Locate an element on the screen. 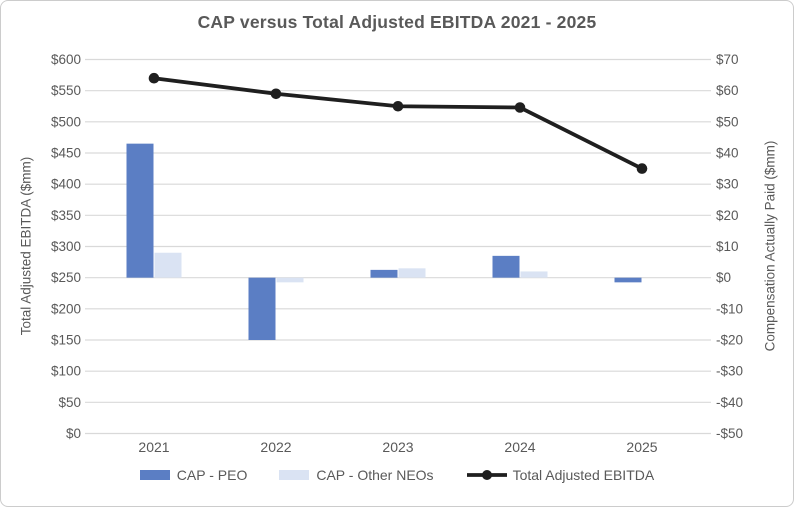 The width and height of the screenshot is (794, 507). x-axis-label-2024: 2024 is located at coordinates (519, 447).